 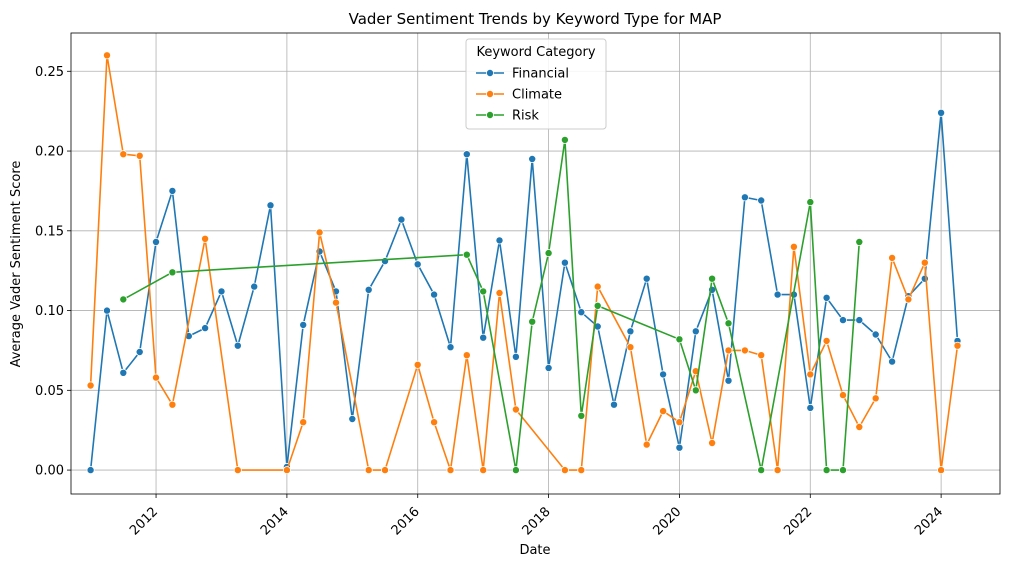 I want to click on legend: Keyword Category Financial Climate Risk, so click(x=536, y=84).